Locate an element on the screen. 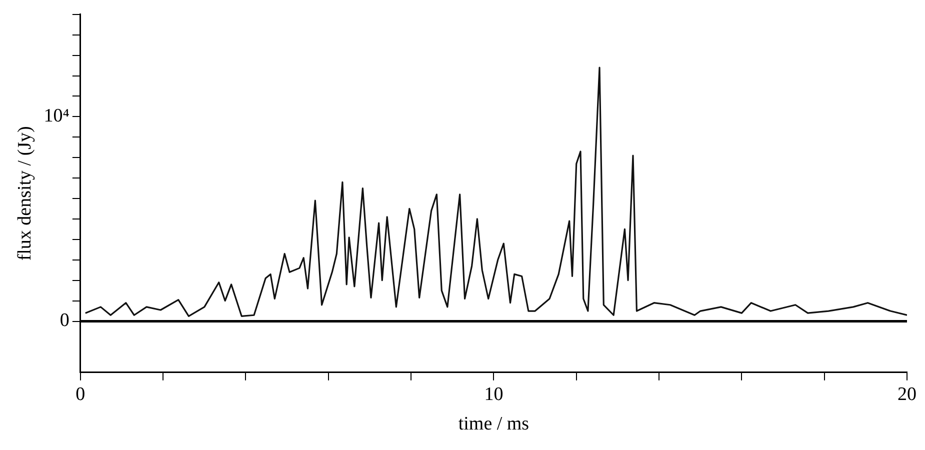 The width and height of the screenshot is (925, 450). x-axis-title: time / ms is located at coordinates (494, 424).